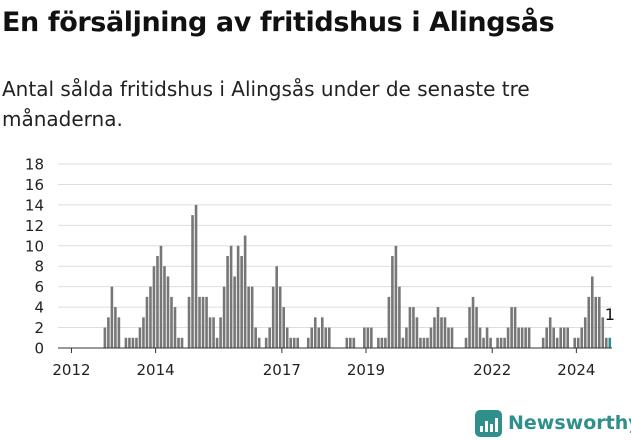 The height and width of the screenshot is (440, 631). What do you see at coordinates (156, 370) in the screenshot?
I see `x-tick-label: 2014` at bounding box center [156, 370].